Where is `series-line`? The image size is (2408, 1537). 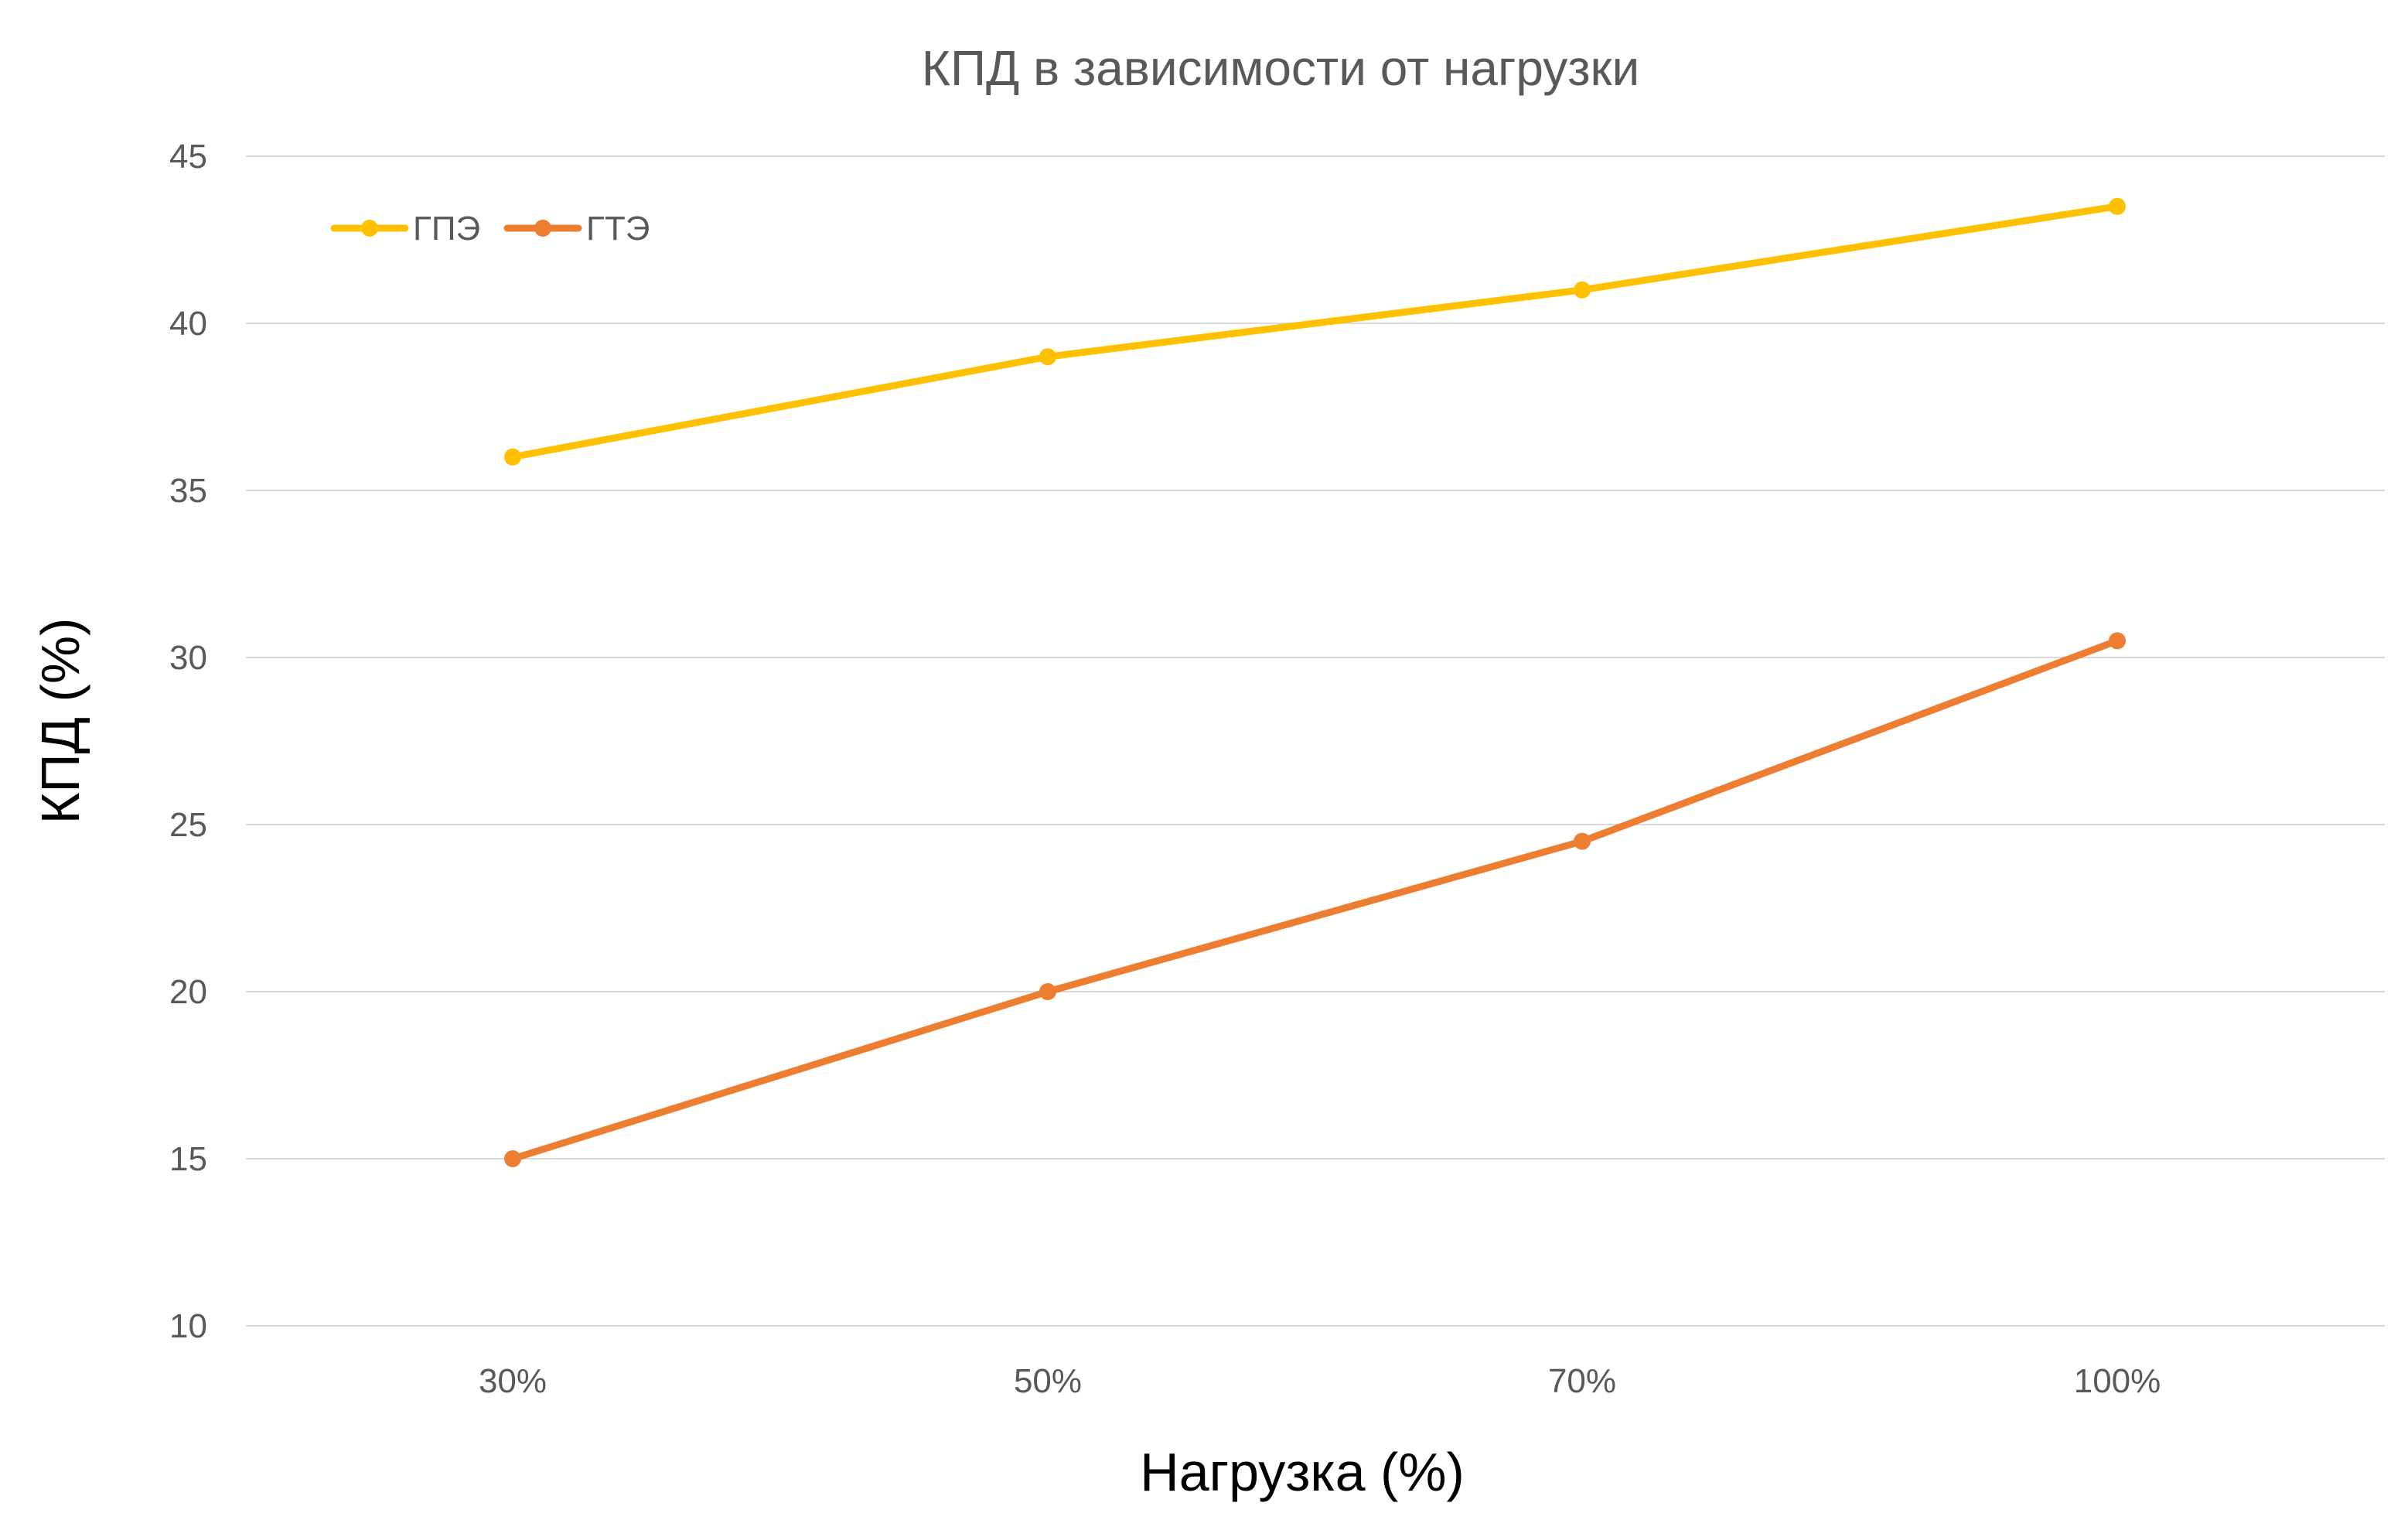
series-line is located at coordinates (1315, 332).